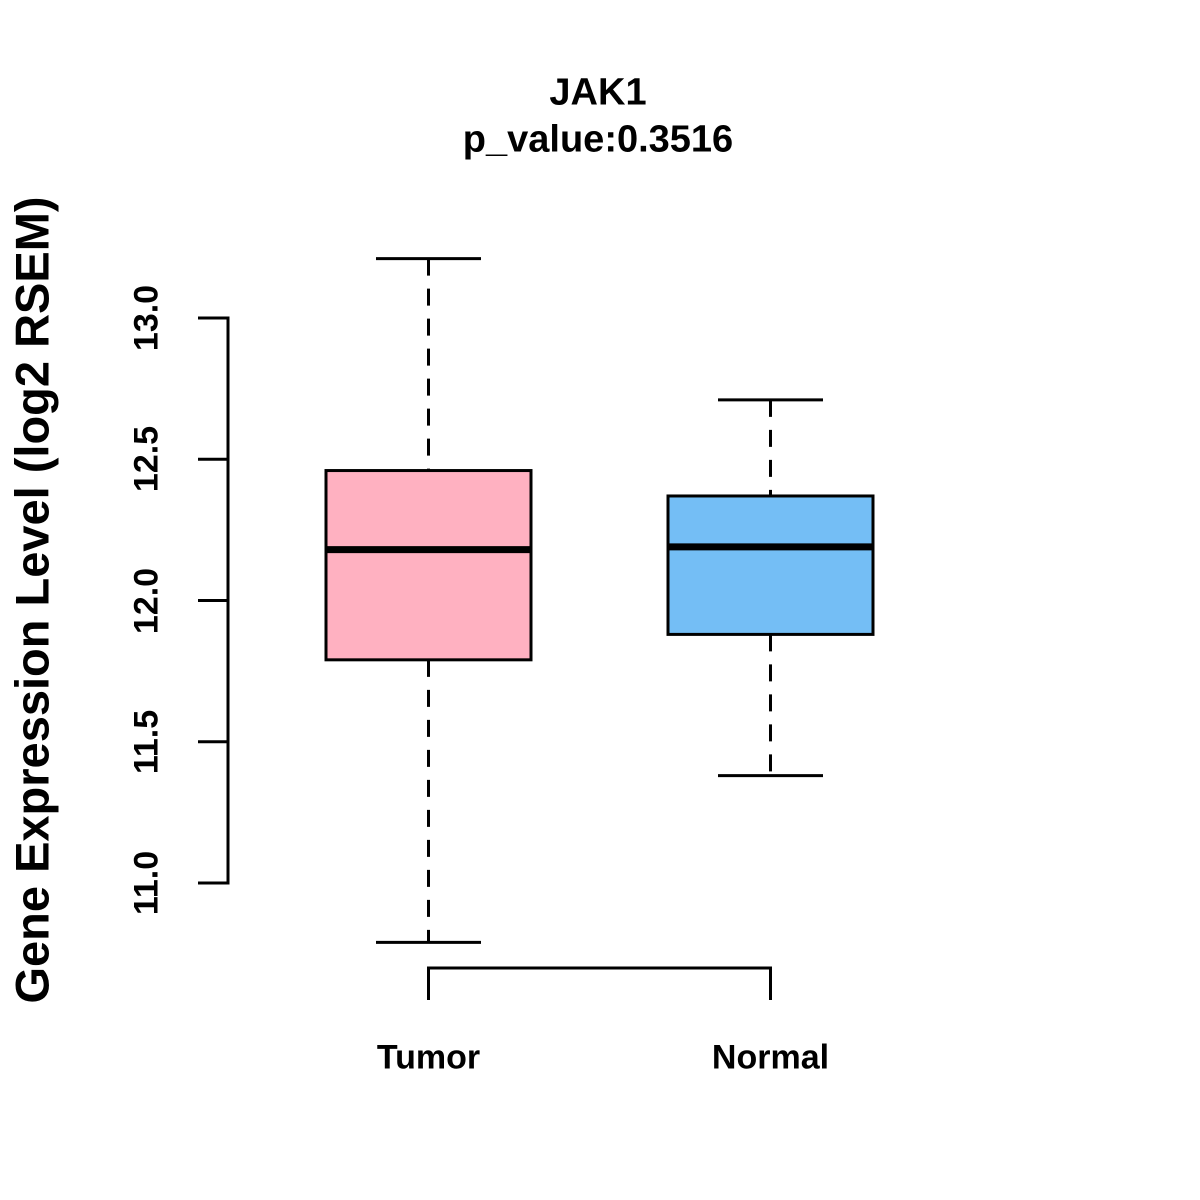  Describe the element at coordinates (428, 565) in the screenshot. I see `tumor-box` at that location.